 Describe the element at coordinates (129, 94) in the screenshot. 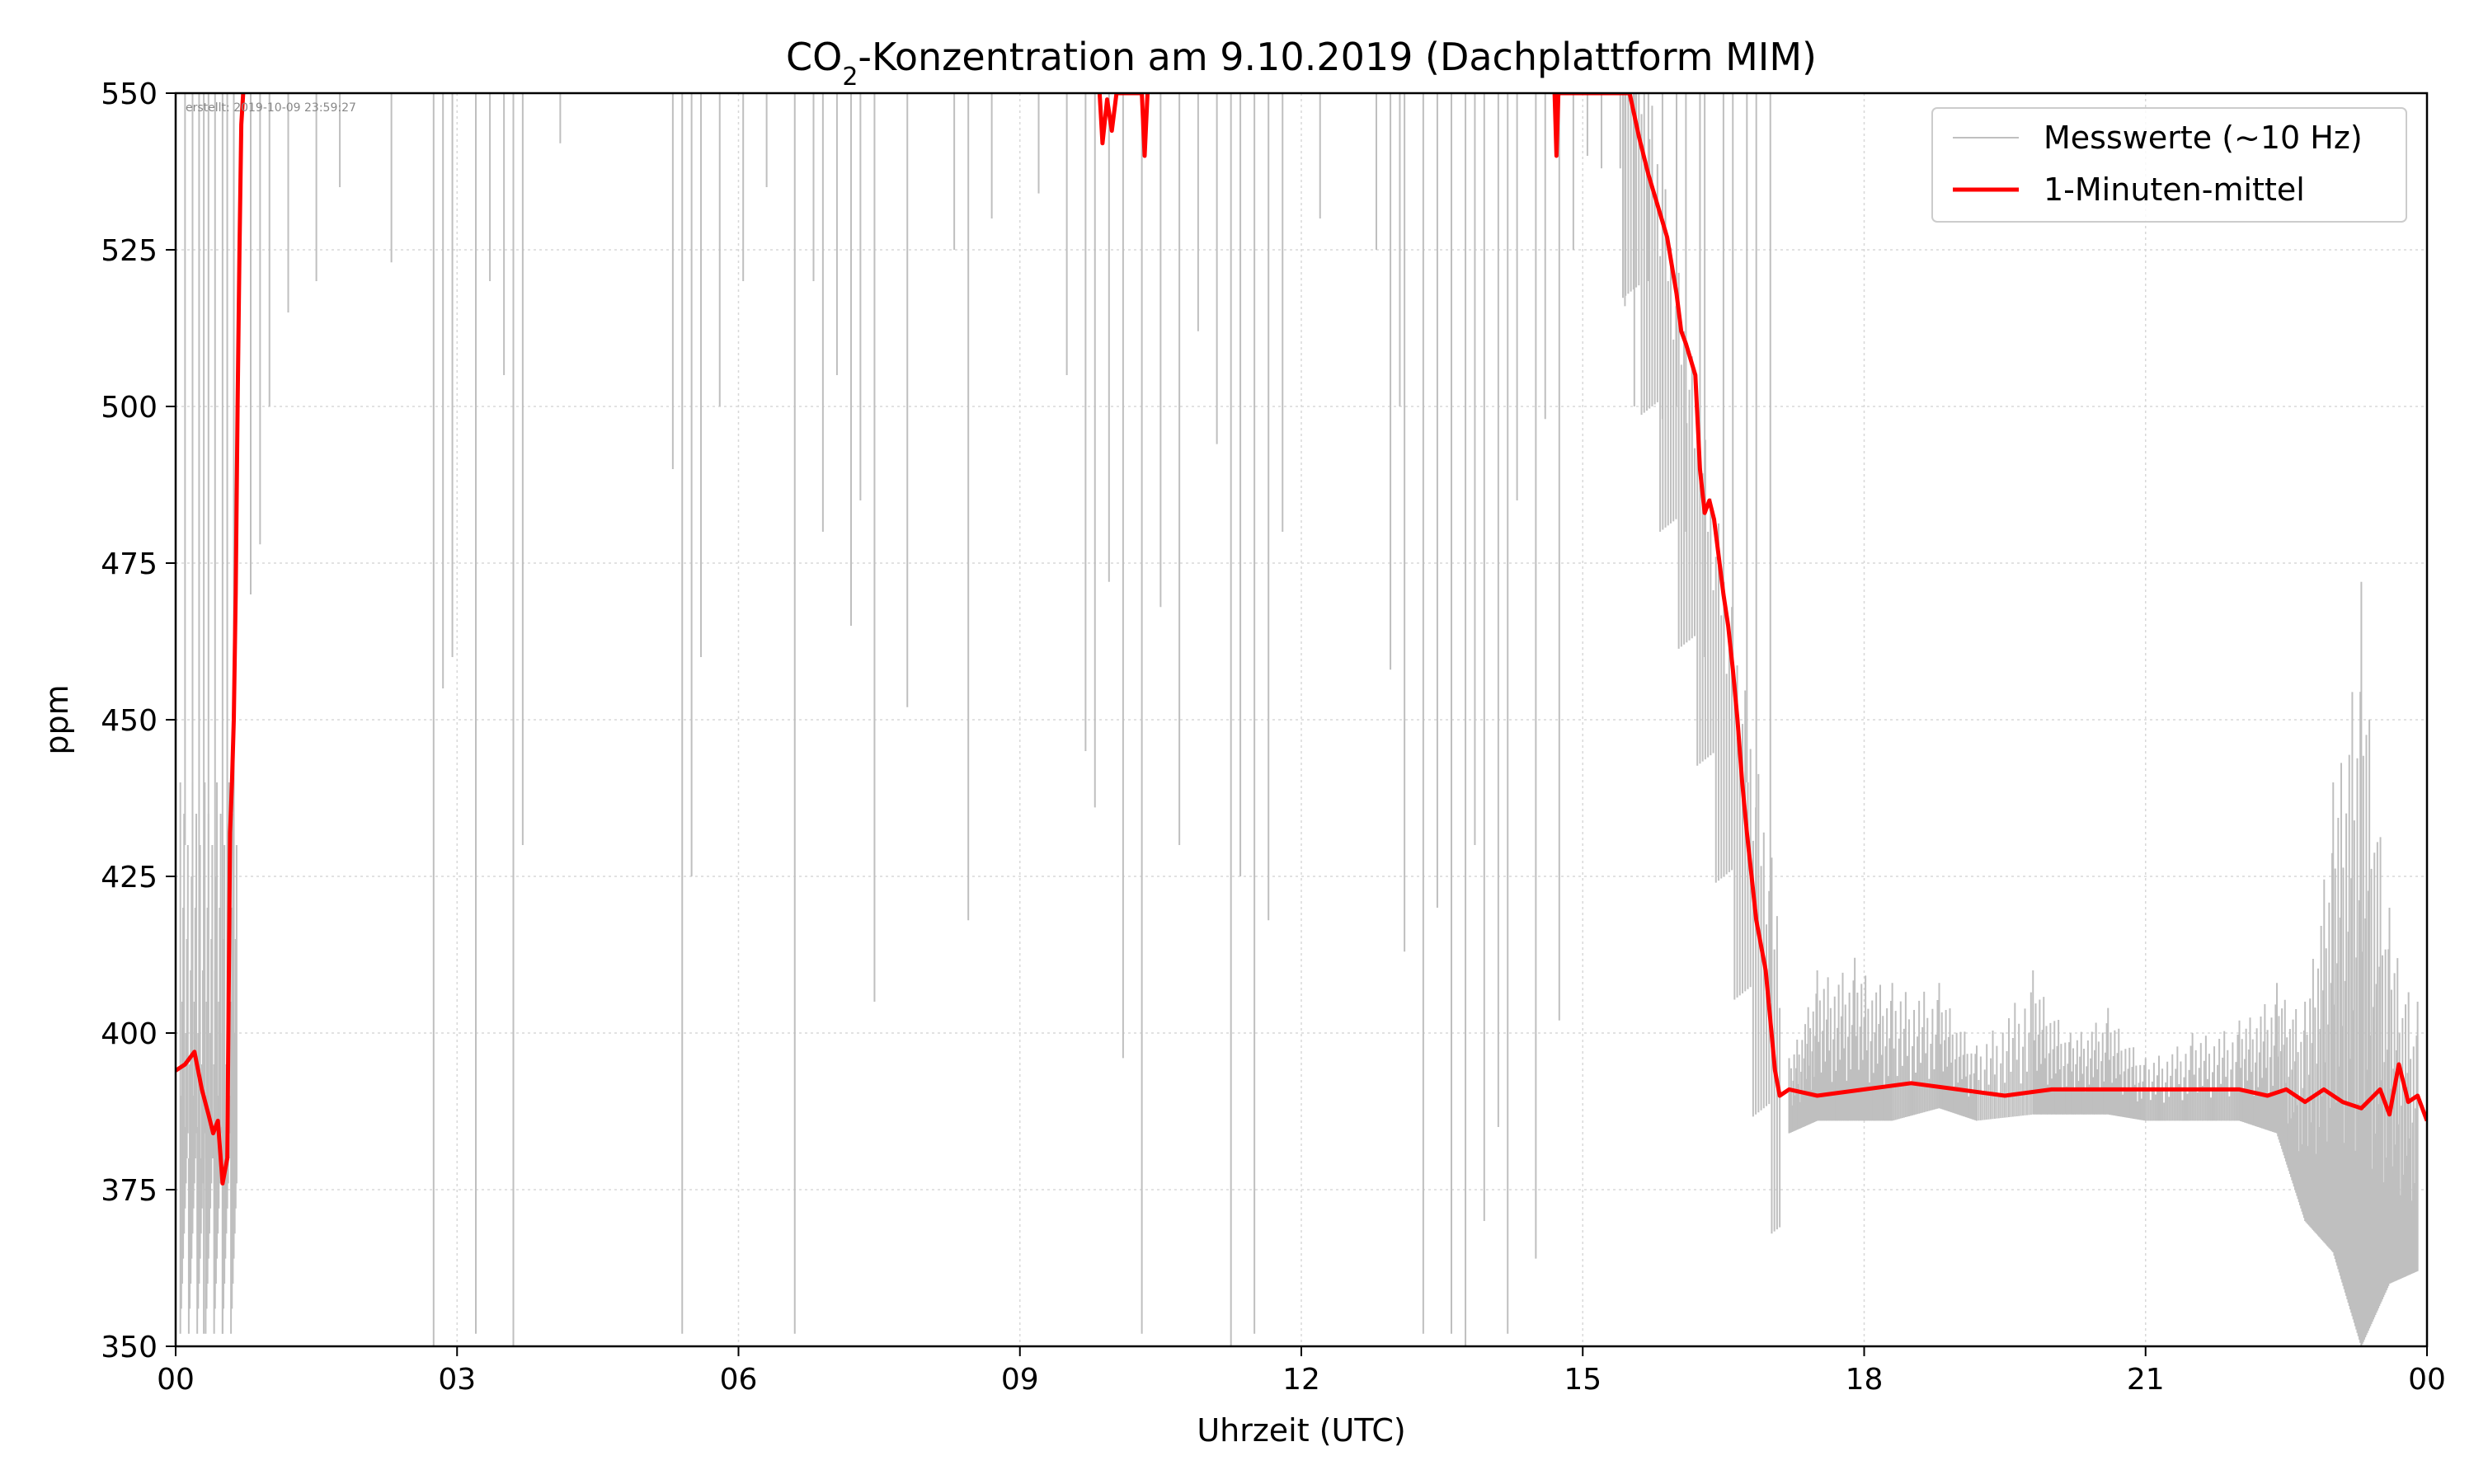

I see `y-tick-label: 550` at that location.